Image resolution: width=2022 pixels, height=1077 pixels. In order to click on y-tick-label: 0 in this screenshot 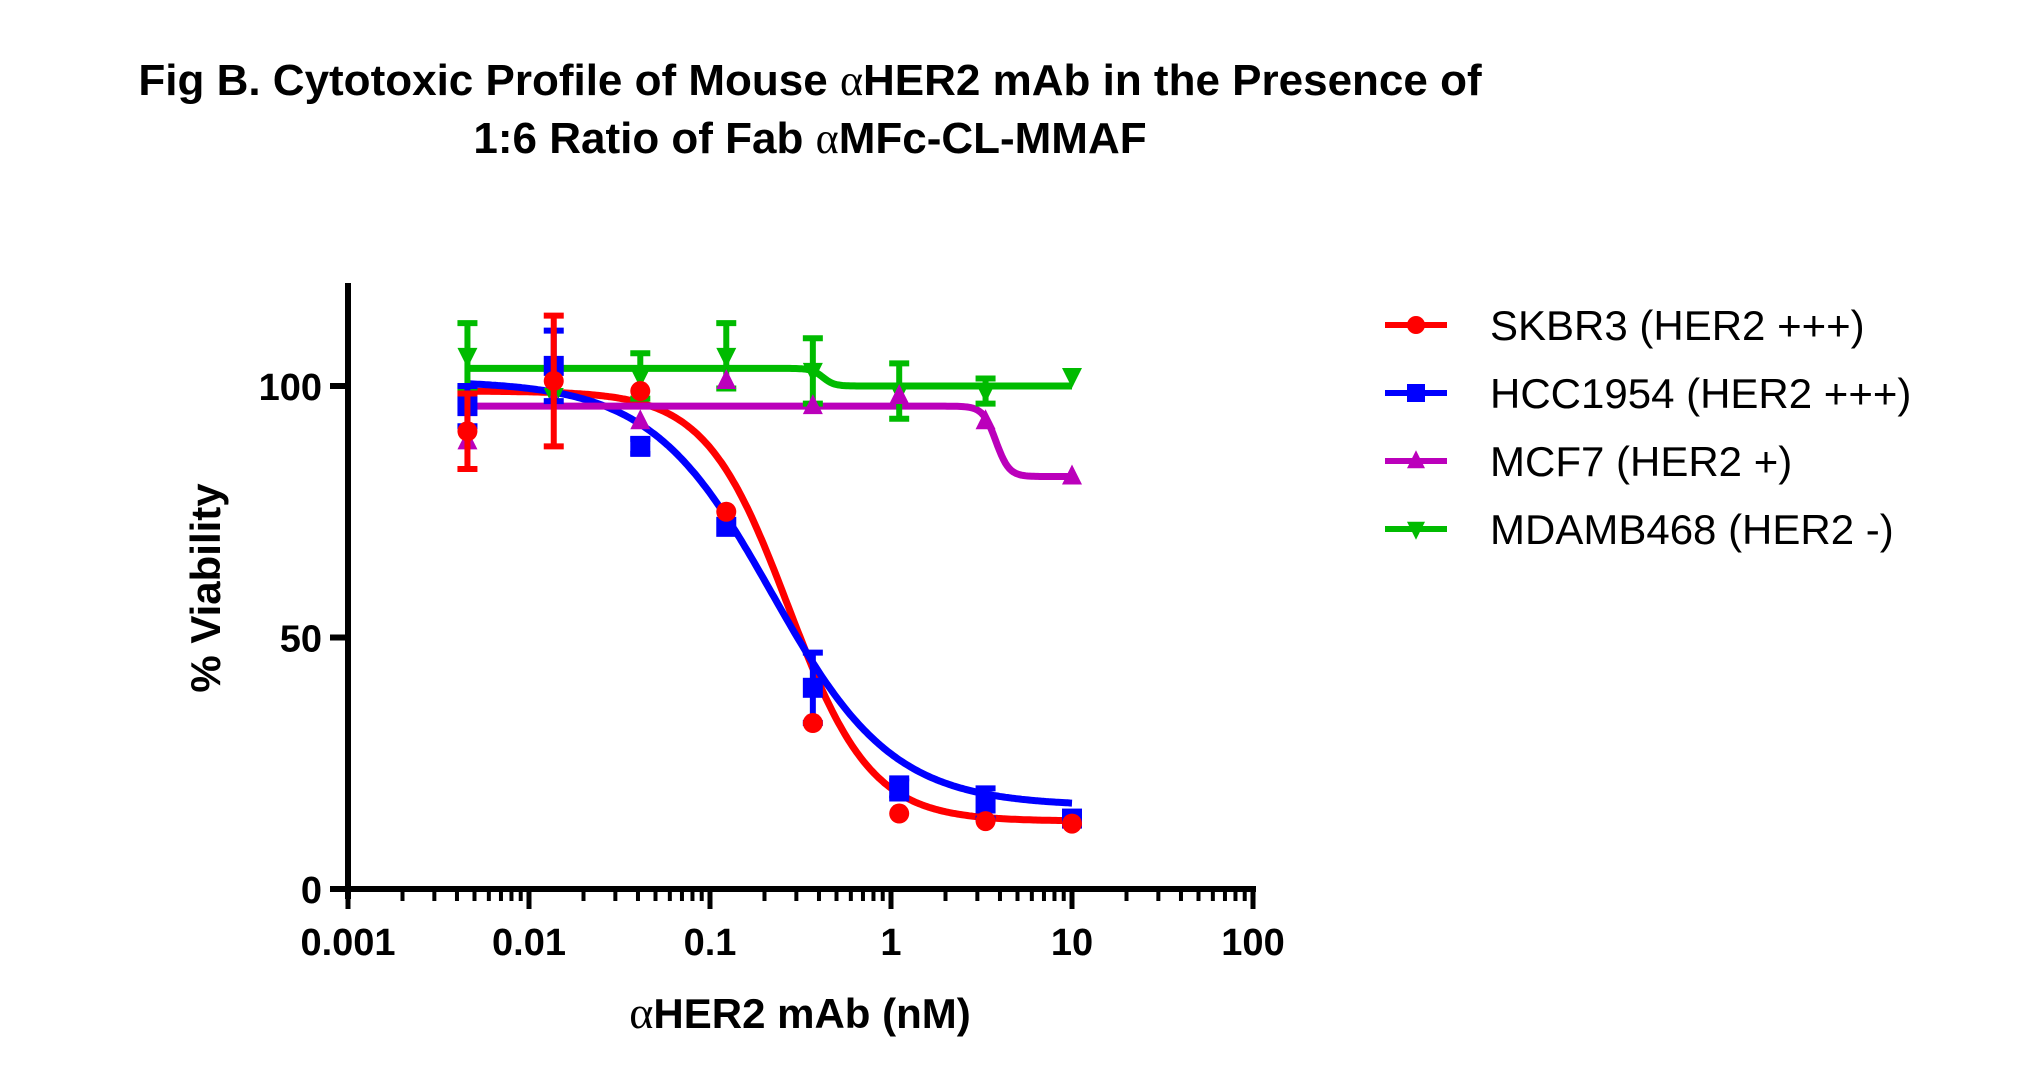, I will do `click(311, 891)`.